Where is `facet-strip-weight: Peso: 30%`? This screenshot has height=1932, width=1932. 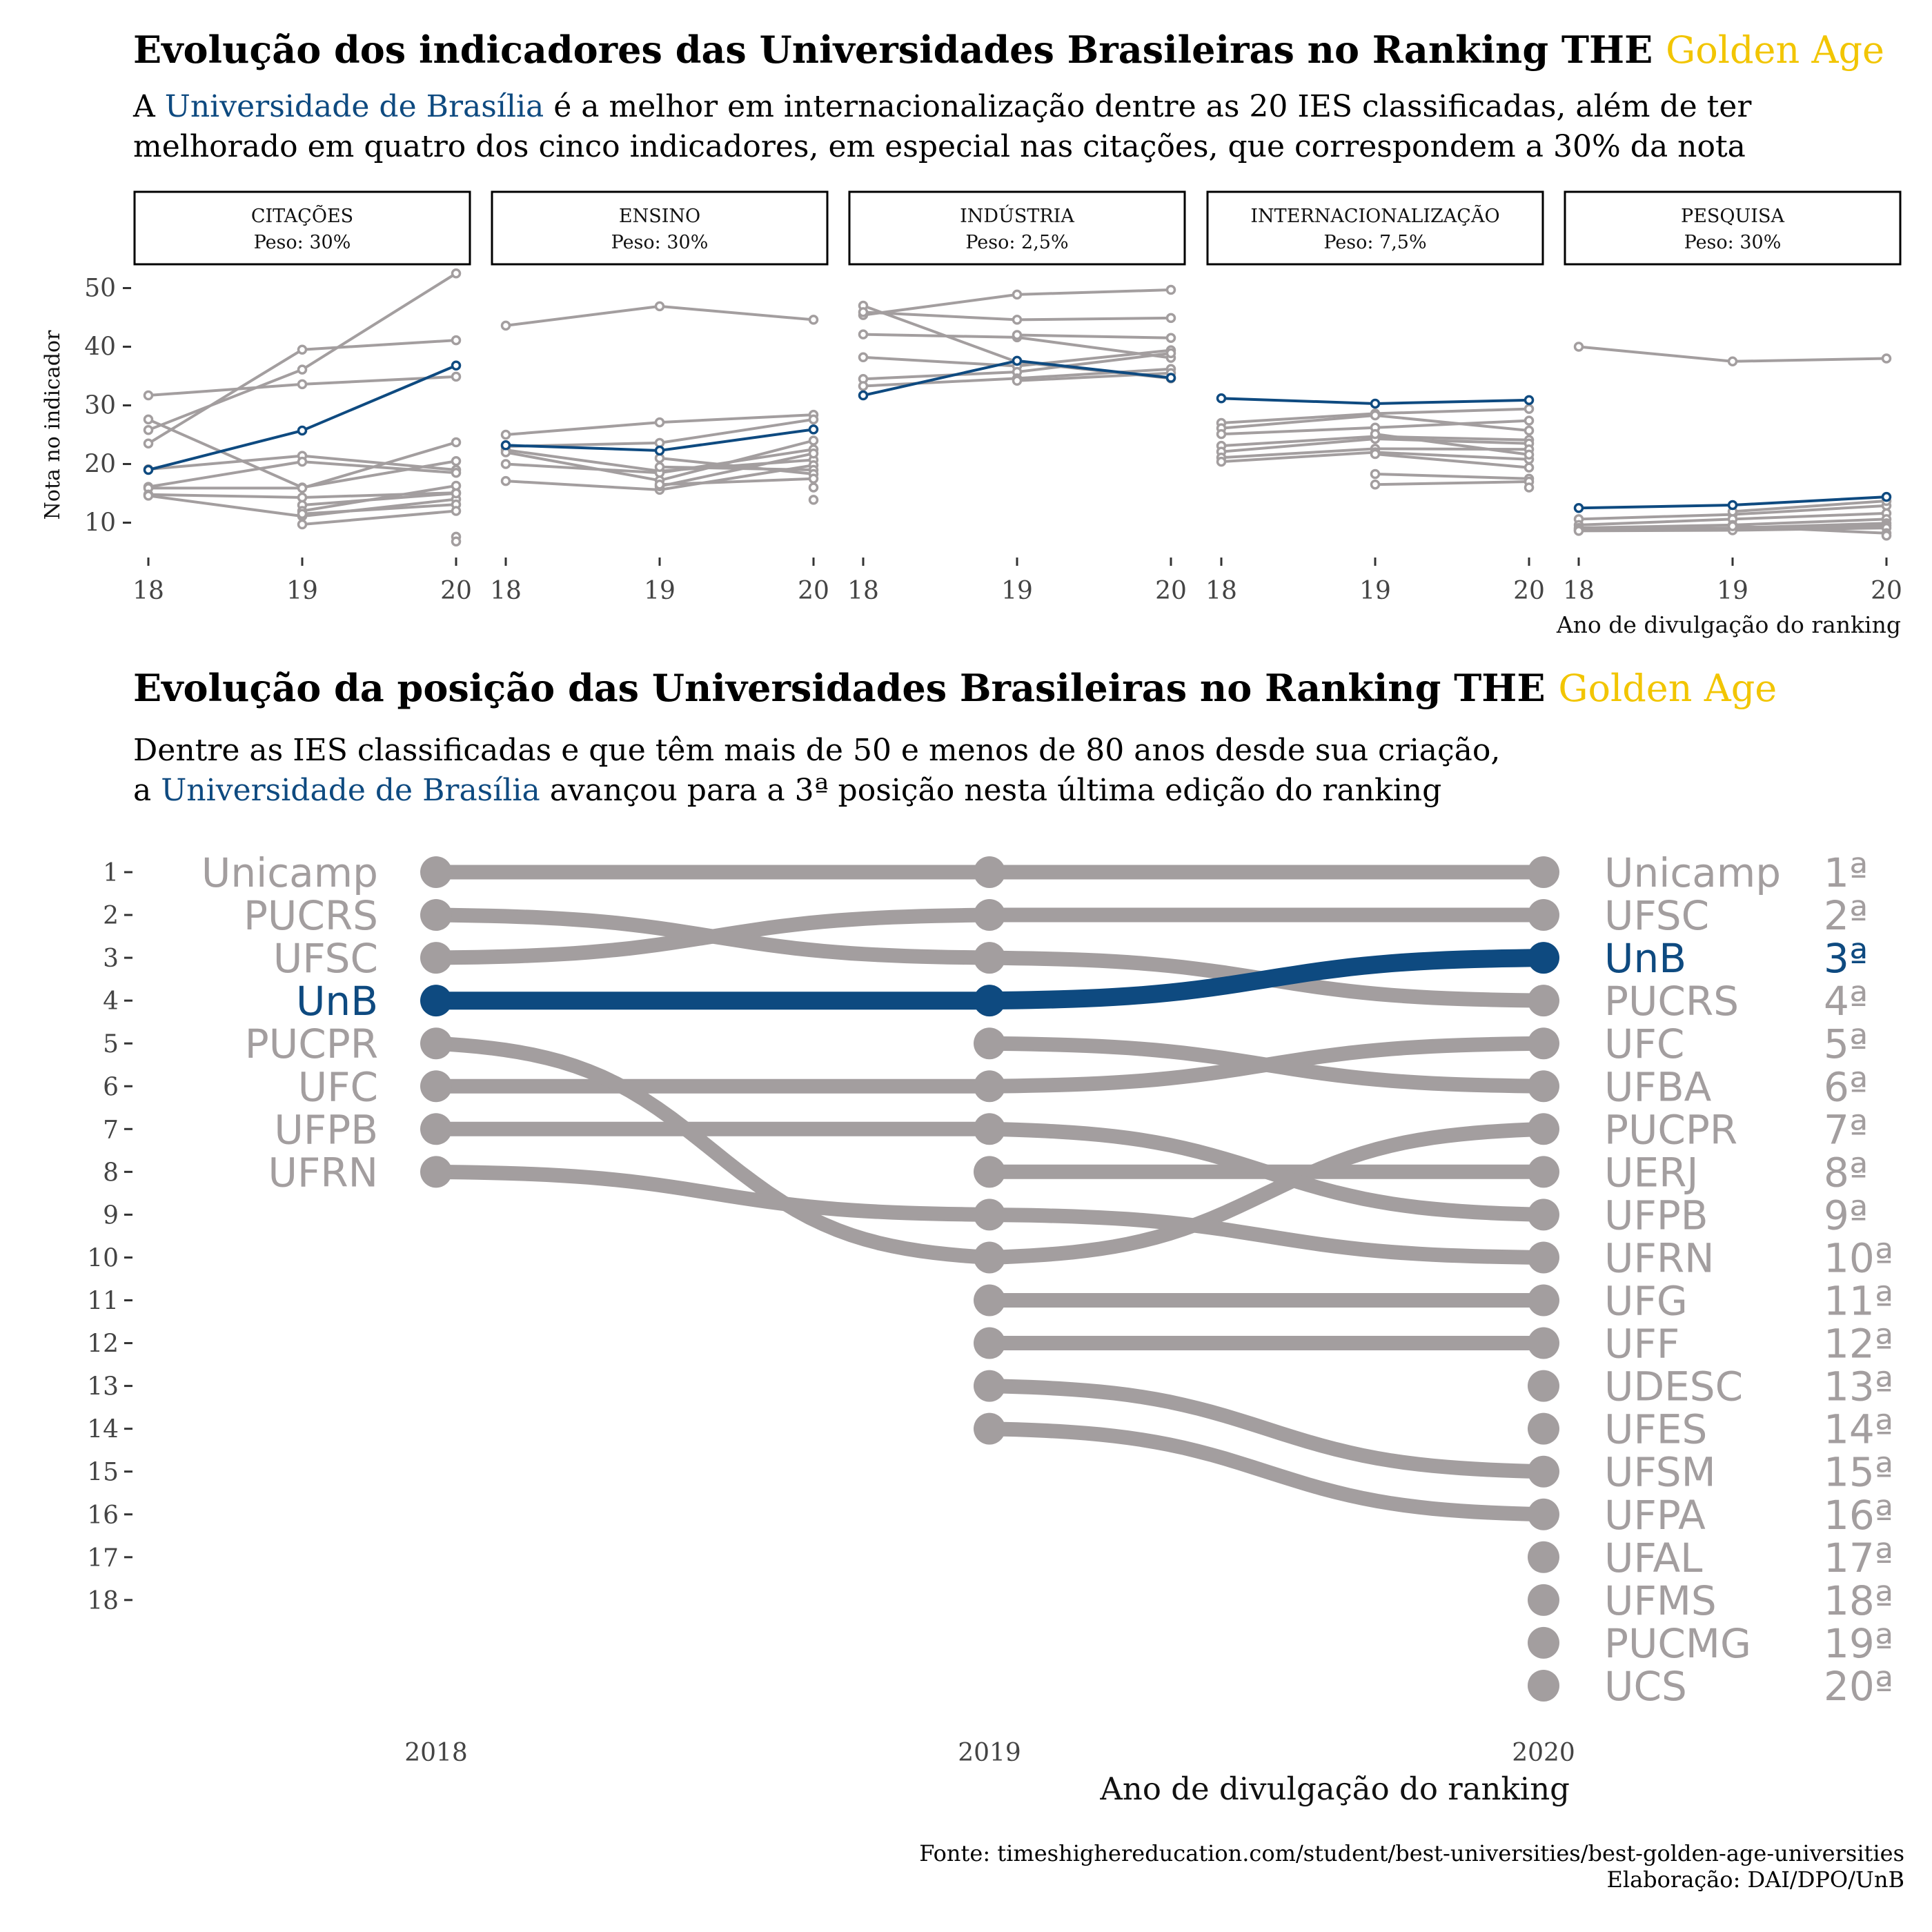
facet-strip-weight: Peso: 30% is located at coordinates (1733, 242).